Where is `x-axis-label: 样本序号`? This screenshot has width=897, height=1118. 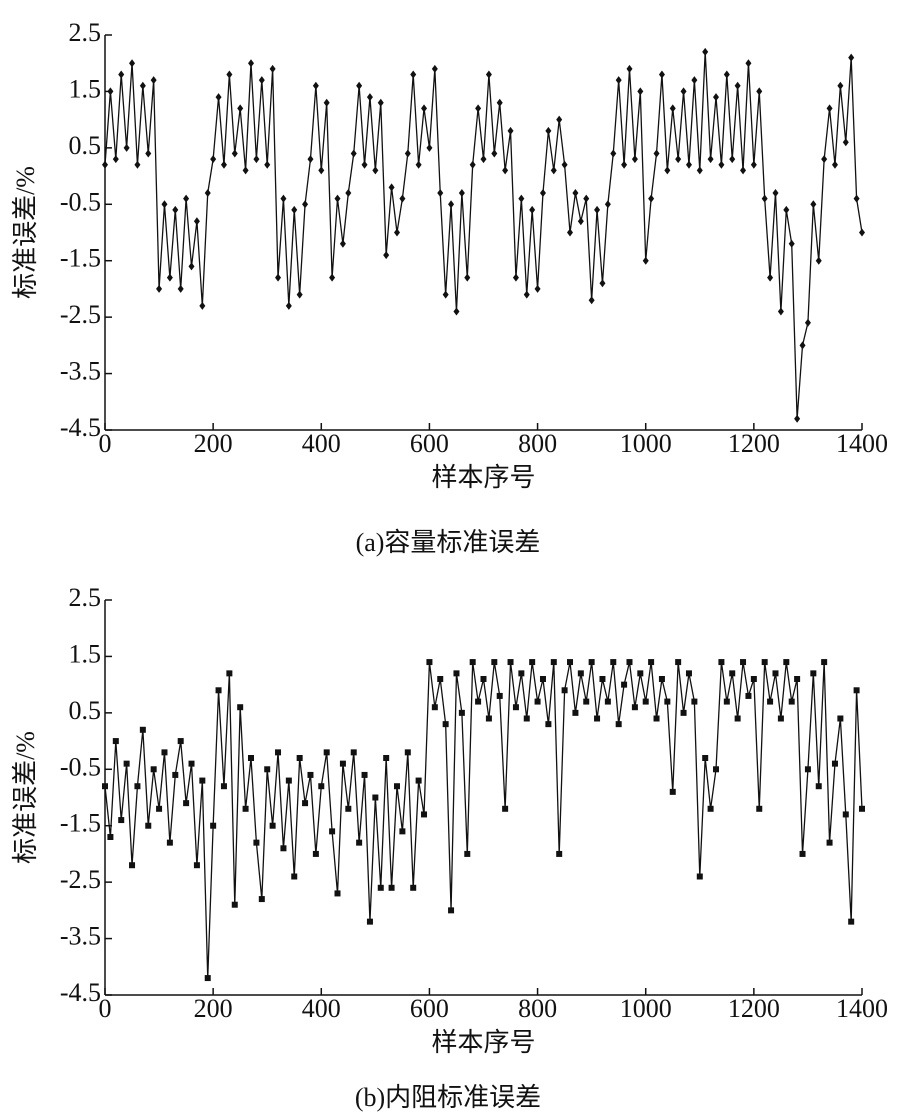
x-axis-label: 样本序号 is located at coordinates (483, 477).